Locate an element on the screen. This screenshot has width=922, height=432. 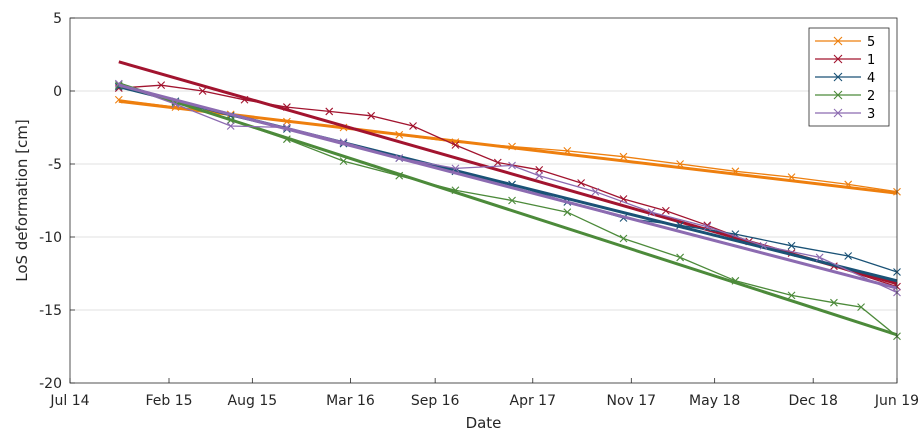
y-tick-label: -5 is located at coordinates (55, 165).